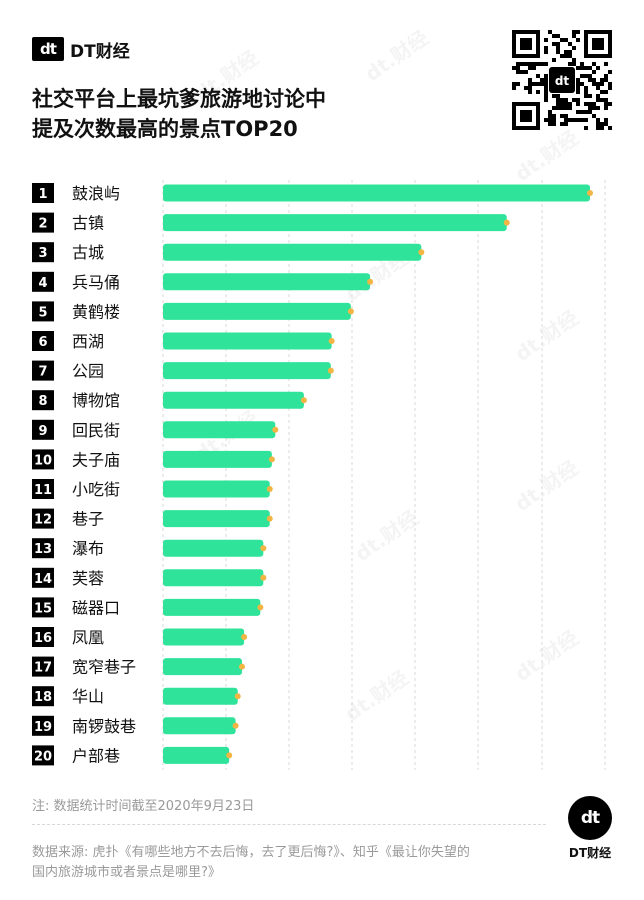 The image size is (644, 900). Describe the element at coordinates (143, 806) in the screenshot. I see `footnote: 注: 数据统计时间截至2020年9月23日` at that location.